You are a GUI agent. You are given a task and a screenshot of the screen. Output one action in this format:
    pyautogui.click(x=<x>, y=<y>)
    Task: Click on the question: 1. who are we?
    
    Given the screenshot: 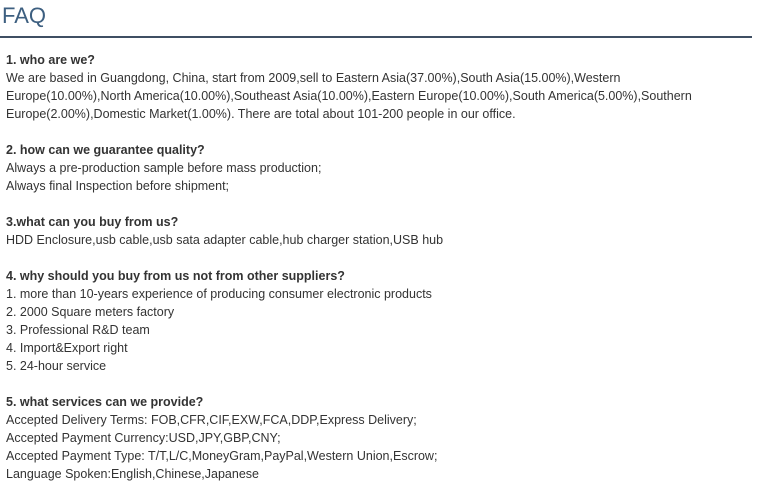 What is the action you would take?
    pyautogui.click(x=50, y=60)
    